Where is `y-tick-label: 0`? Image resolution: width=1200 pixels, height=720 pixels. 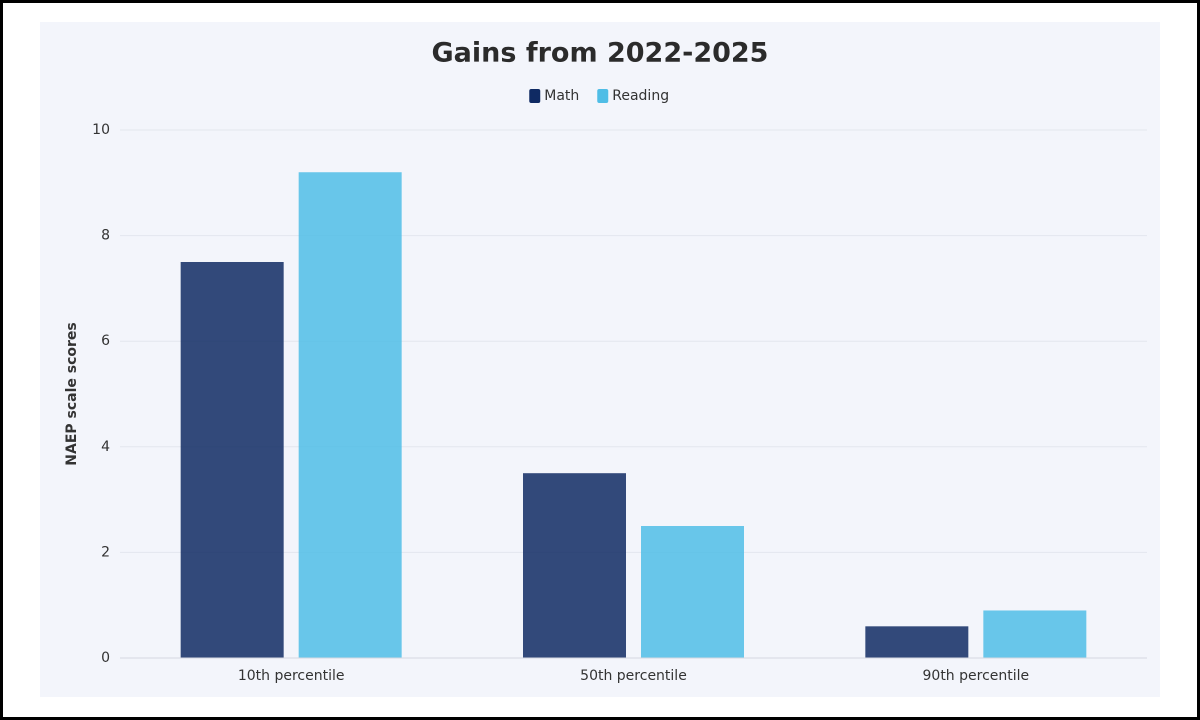 y-tick-label: 0 is located at coordinates (105, 658).